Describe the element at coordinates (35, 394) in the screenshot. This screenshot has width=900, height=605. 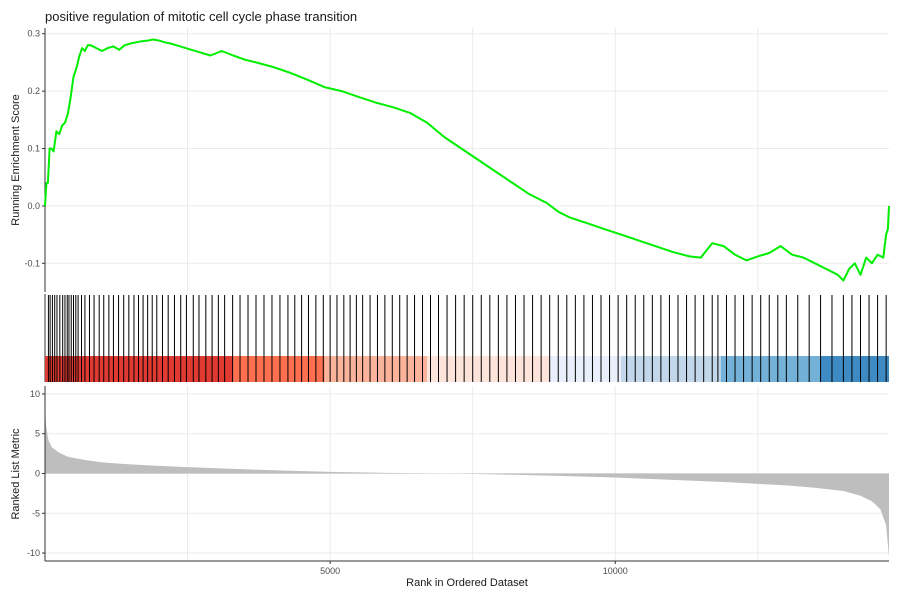
I see `metric-y-tick-label: 10` at that location.